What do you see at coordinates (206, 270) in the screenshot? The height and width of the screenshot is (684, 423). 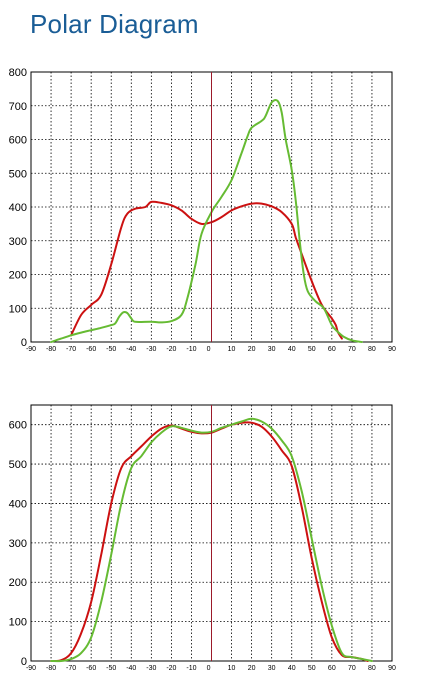 I see `series-line-red` at bounding box center [206, 270].